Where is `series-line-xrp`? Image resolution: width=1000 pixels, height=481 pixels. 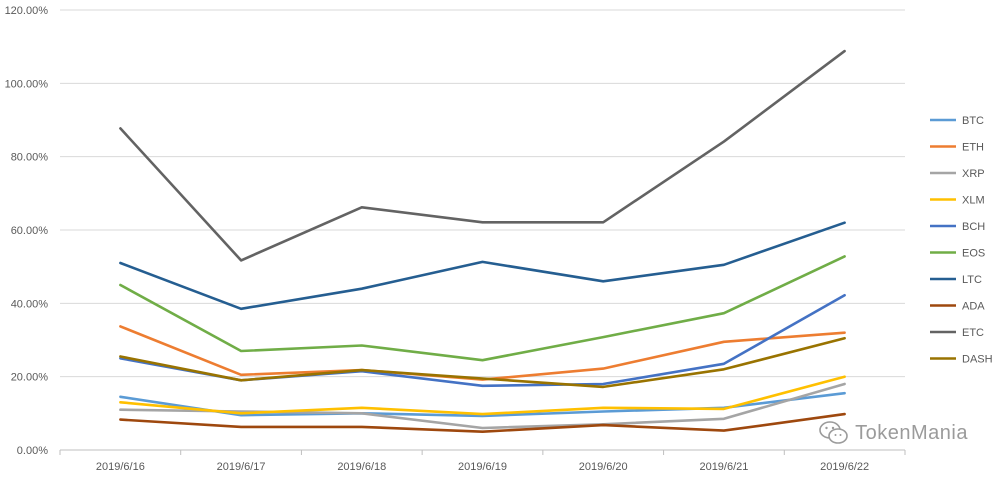 series-line-xrp is located at coordinates (482, 406).